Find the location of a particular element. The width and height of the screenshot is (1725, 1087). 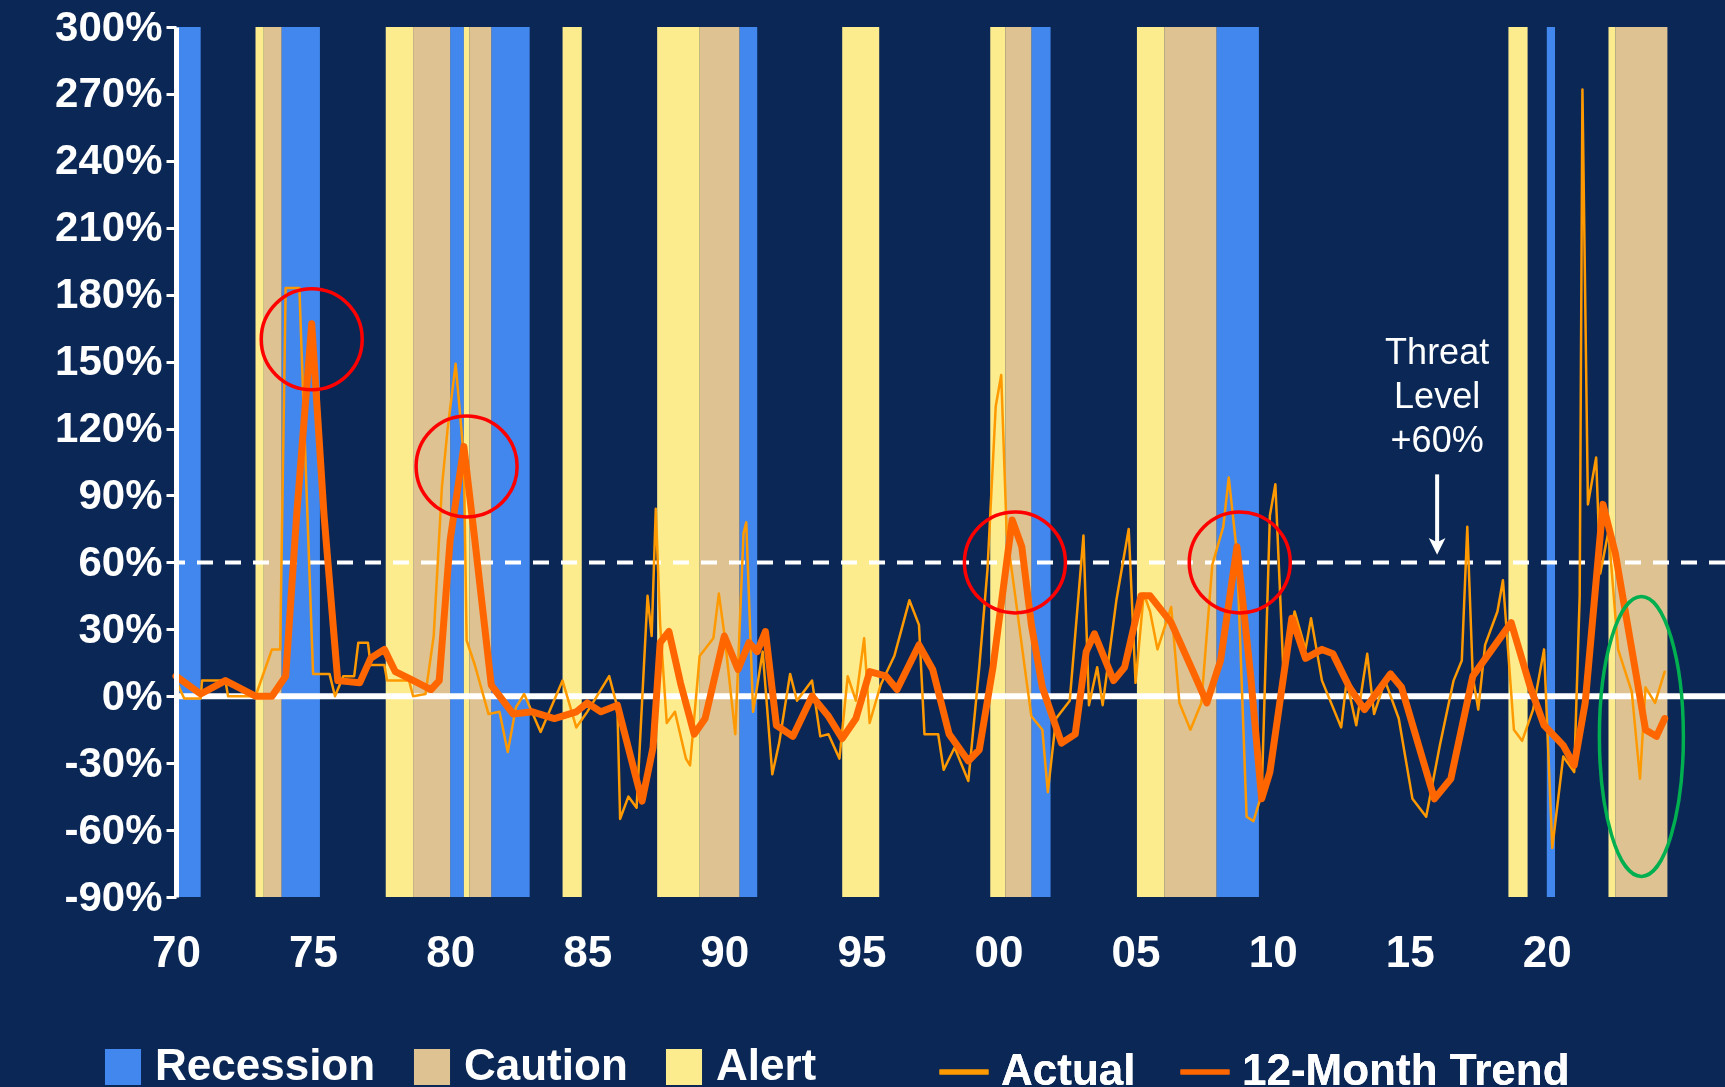

y-tick-label: 60% is located at coordinates (120, 561).